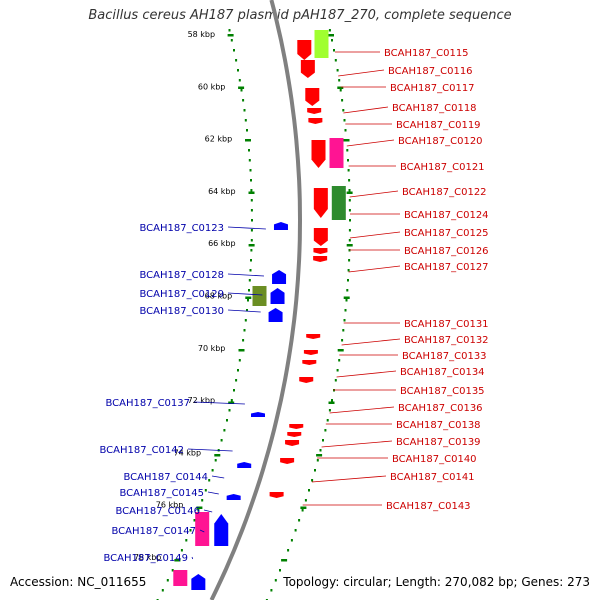  What do you see at coordinates (222, 191) in the screenshot?
I see `kbp-label: 64 kbp` at bounding box center [222, 191].